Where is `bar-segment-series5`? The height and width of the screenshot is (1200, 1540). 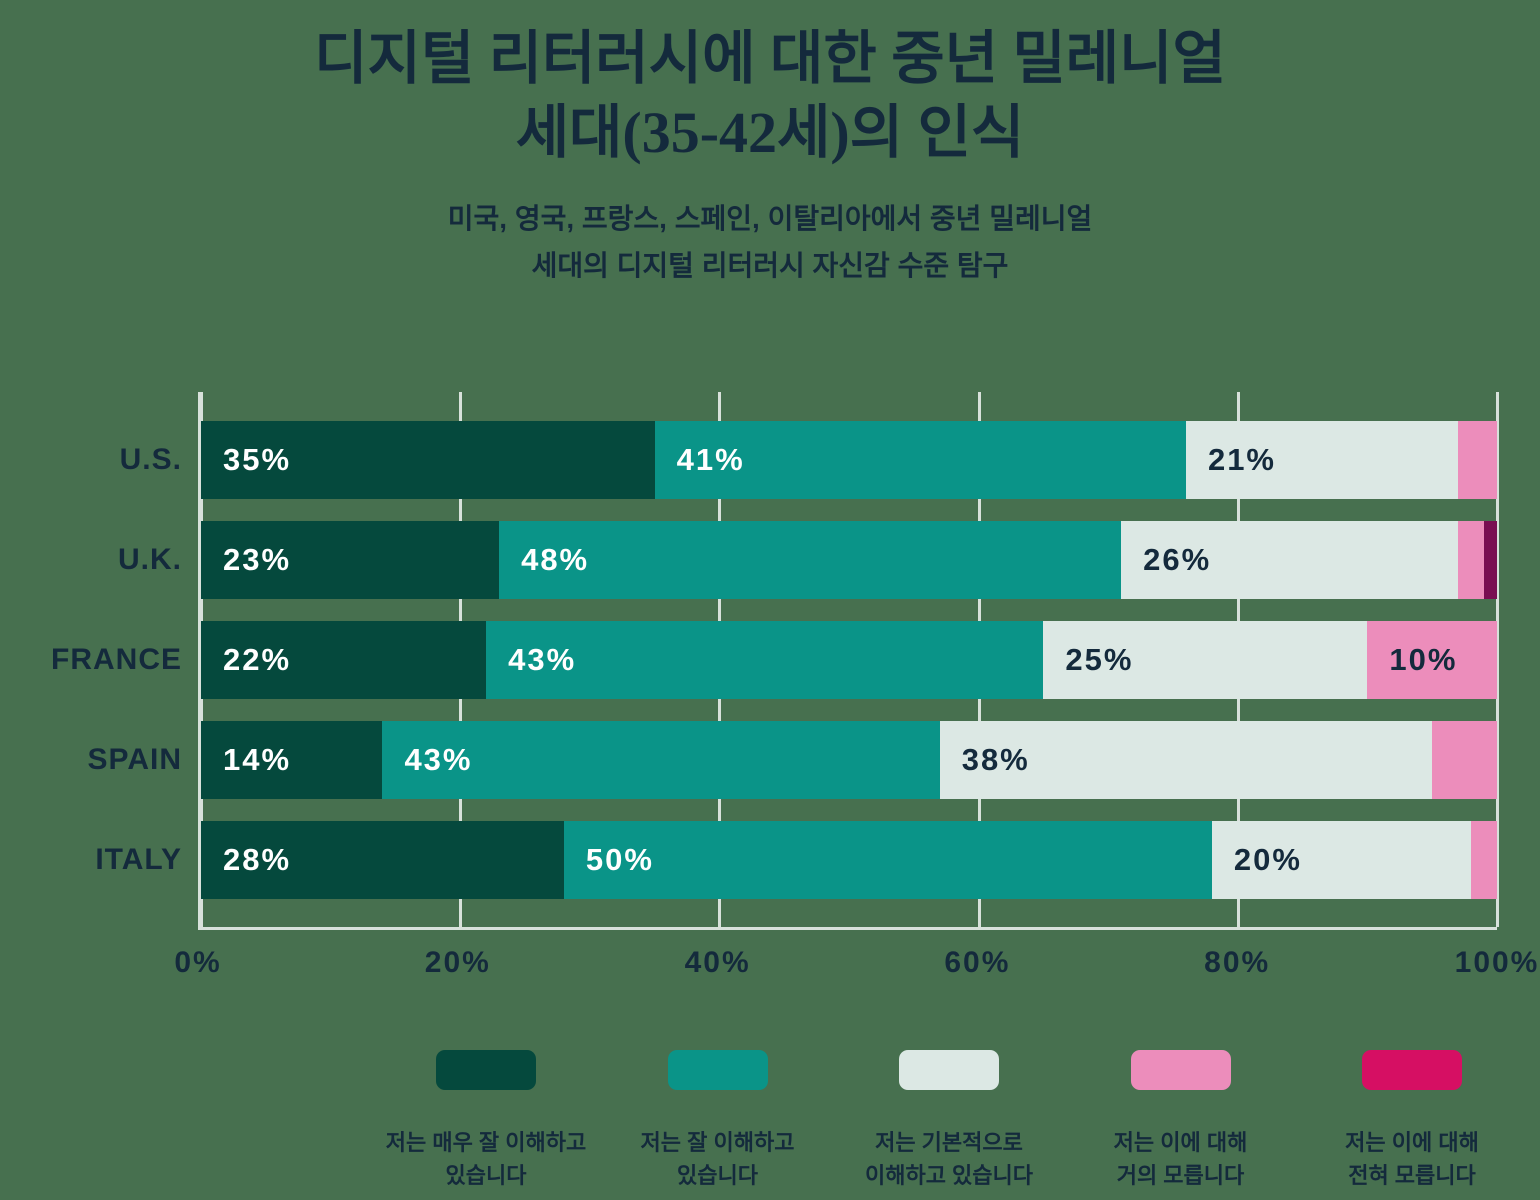 bar-segment-series5 is located at coordinates (1490, 560).